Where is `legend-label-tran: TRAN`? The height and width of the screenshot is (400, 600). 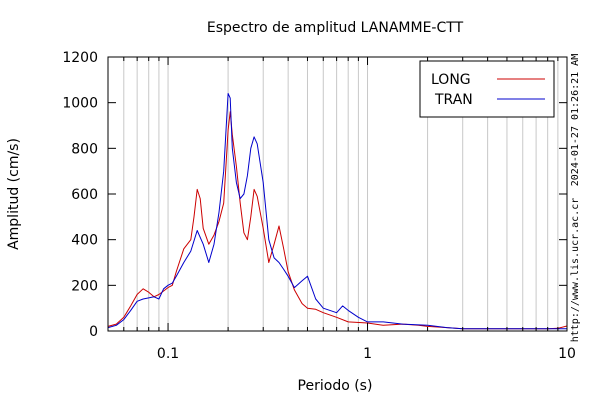
legend-label-tran: TRAN is located at coordinates (453, 100).